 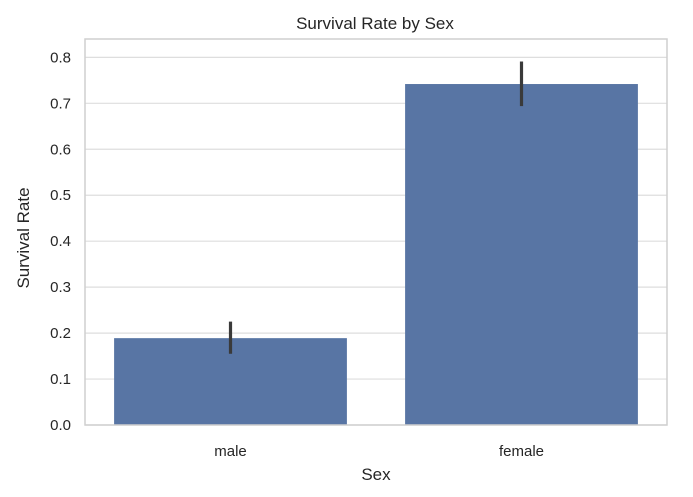 What do you see at coordinates (375, 23) in the screenshot?
I see `chart-title: Survival Rate by Sex` at bounding box center [375, 23].